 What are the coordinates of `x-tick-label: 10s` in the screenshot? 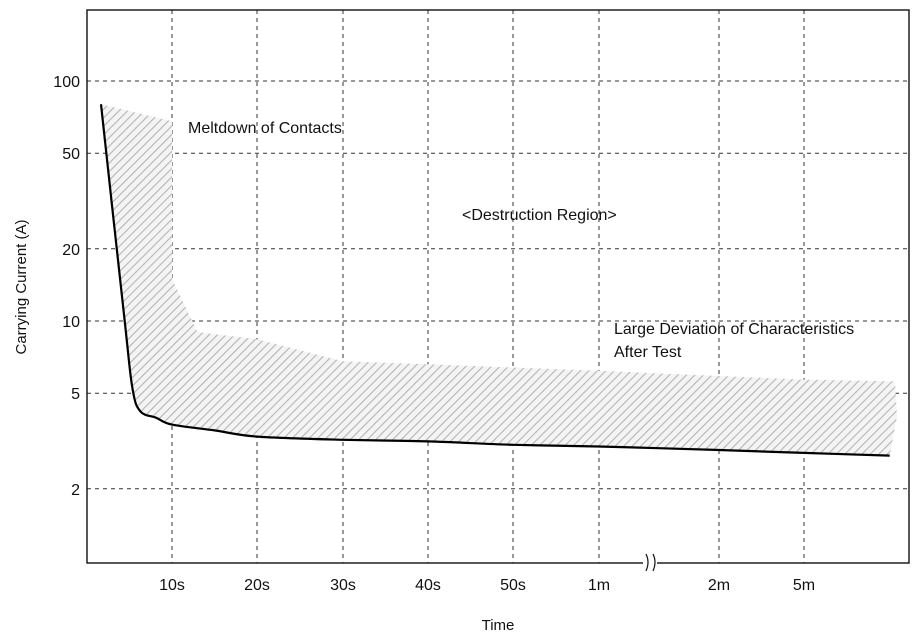 It's located at (172, 585).